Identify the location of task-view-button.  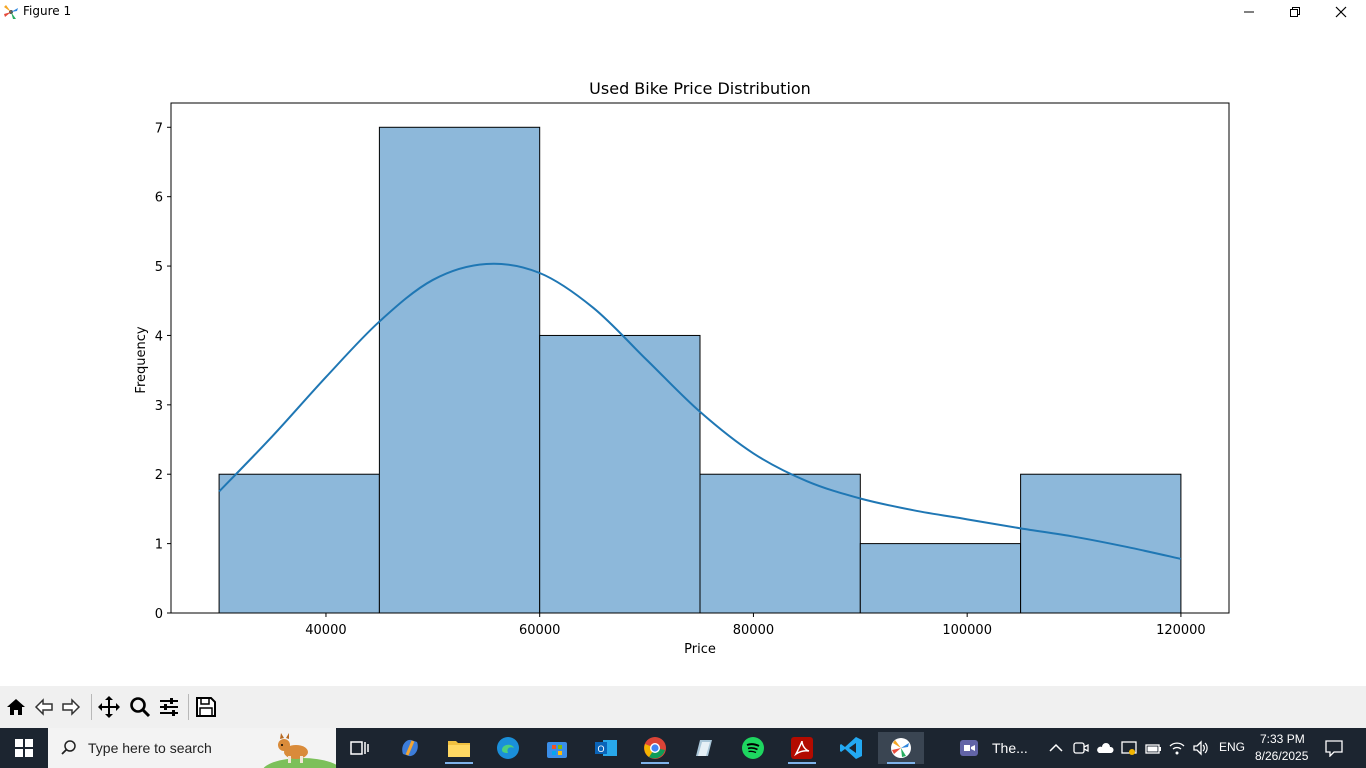
(360, 748).